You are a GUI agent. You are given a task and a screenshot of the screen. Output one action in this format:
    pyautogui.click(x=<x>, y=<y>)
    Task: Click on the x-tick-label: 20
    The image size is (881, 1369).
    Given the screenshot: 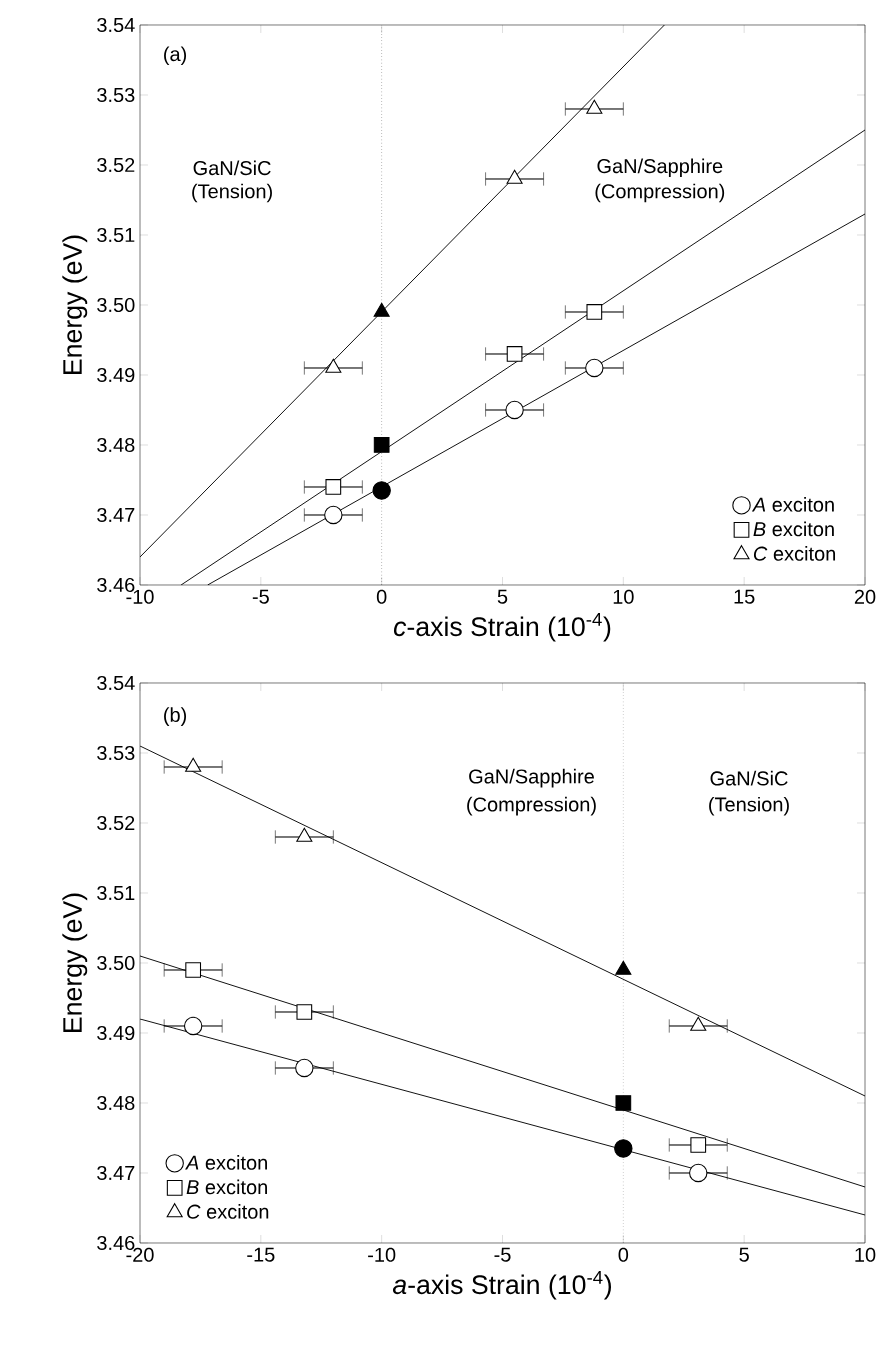 What is the action you would take?
    pyautogui.click(x=865, y=596)
    